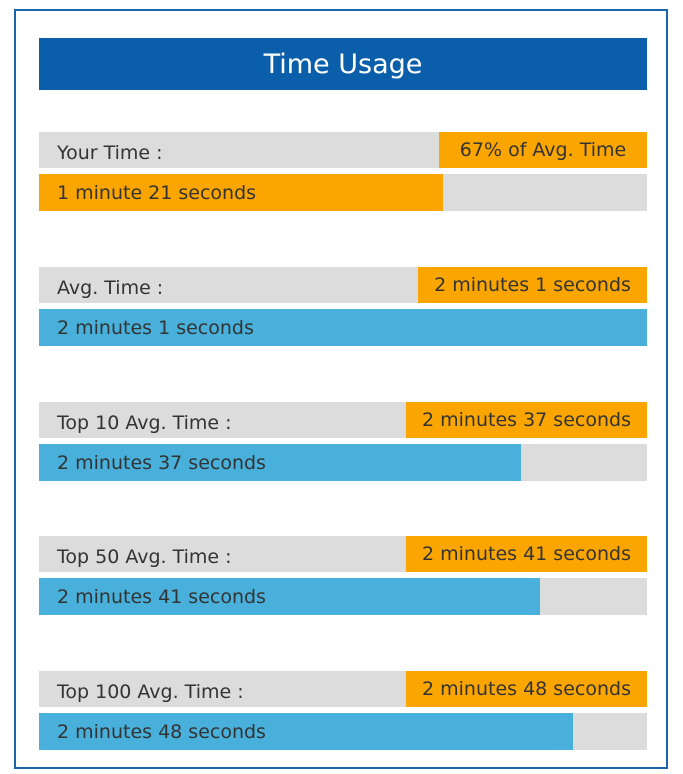 The height and width of the screenshot is (774, 683). I want to click on bar-value: 2 minutes 41 seconds, so click(161, 596).